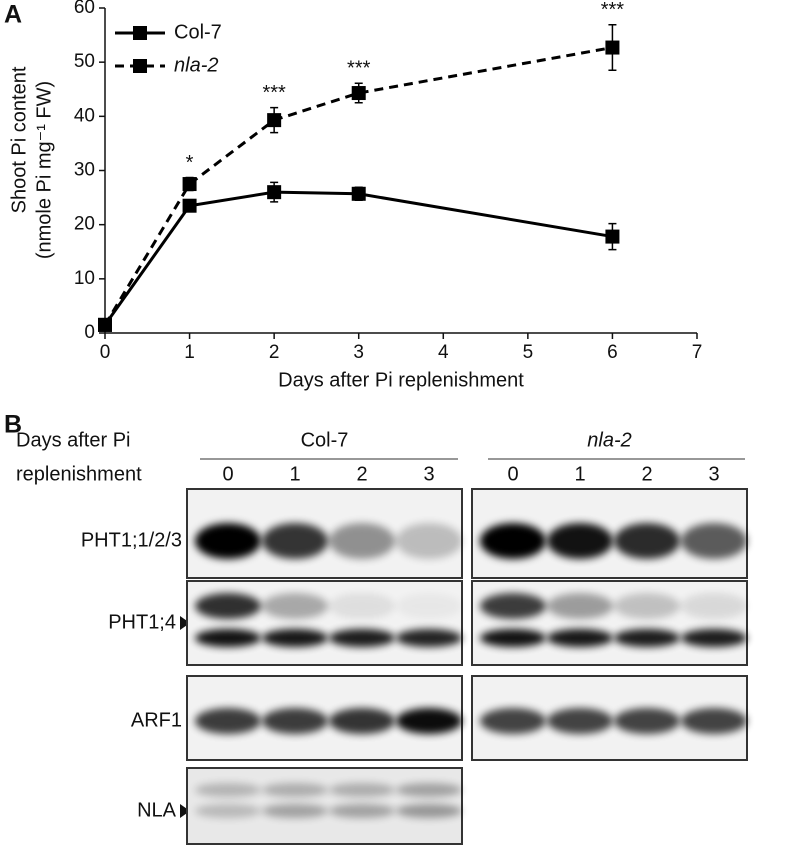  Describe the element at coordinates (84, 9) in the screenshot. I see `y-tick-label: 60` at that location.